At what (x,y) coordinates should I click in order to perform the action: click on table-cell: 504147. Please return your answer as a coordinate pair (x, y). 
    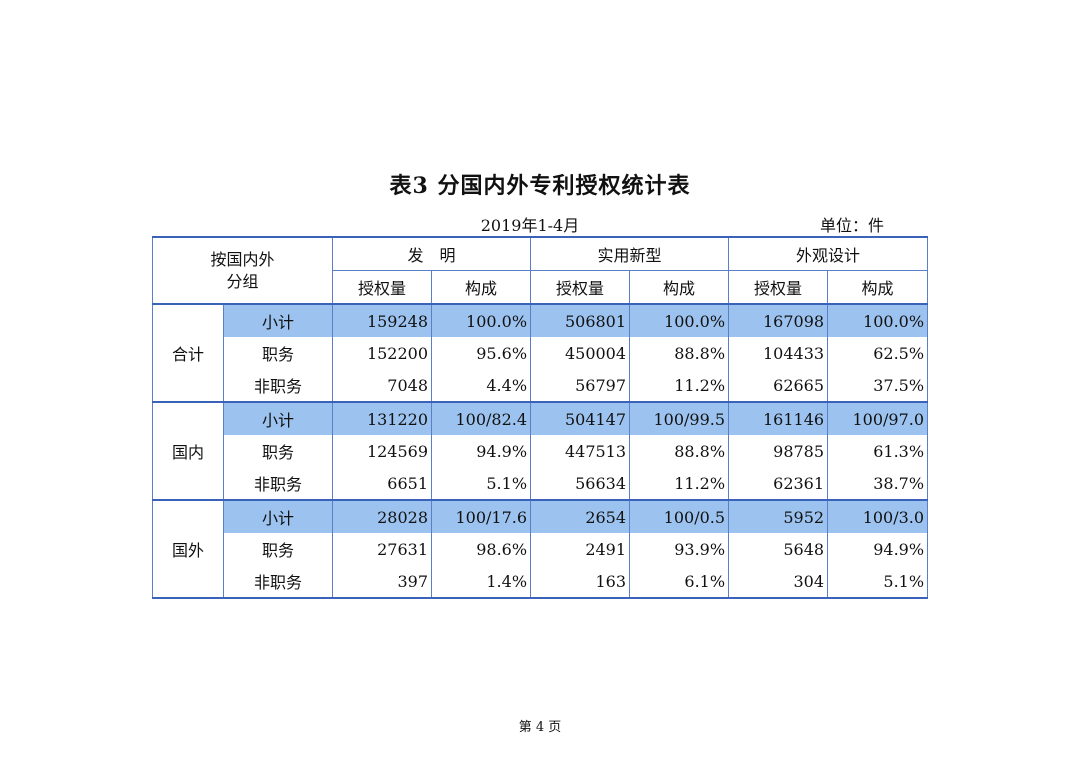
    Looking at the image, I should click on (580, 418).